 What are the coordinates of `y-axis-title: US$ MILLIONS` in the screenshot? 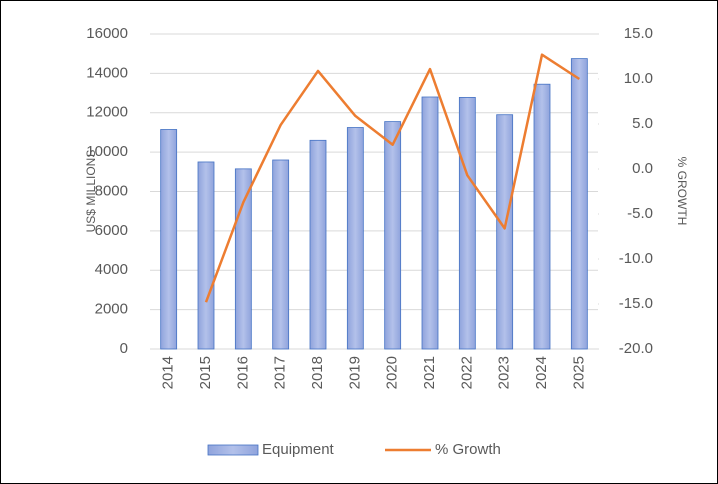 It's located at (91, 191).